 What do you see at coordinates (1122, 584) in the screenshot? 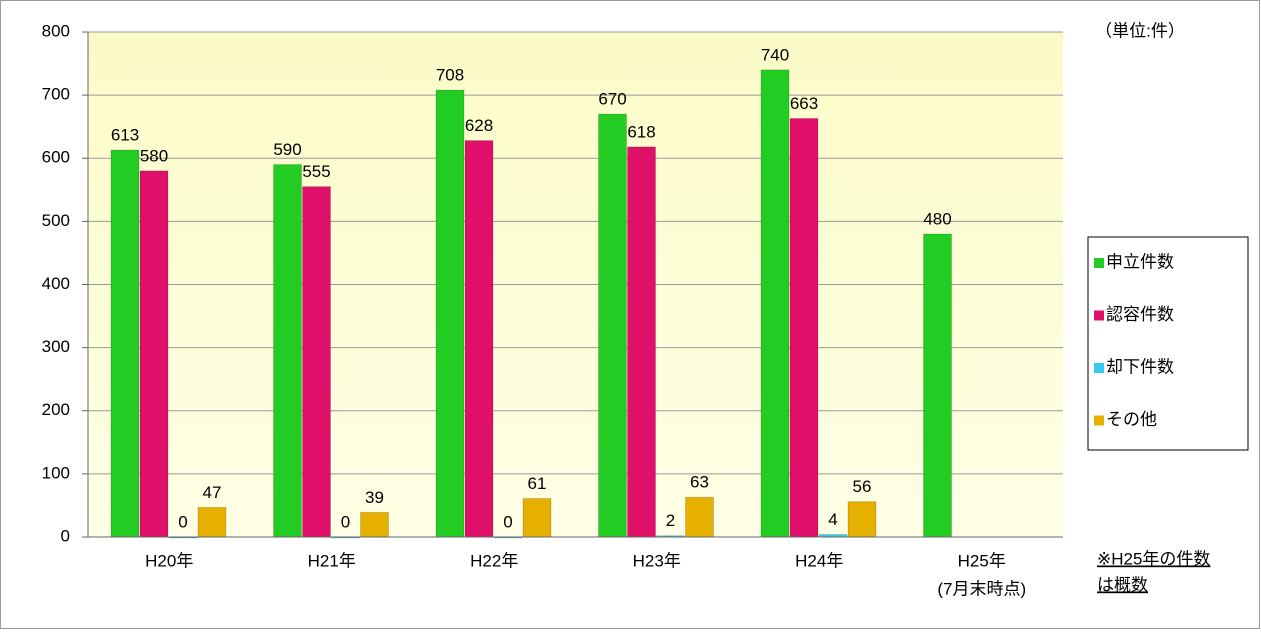
I see `note: は概数` at bounding box center [1122, 584].